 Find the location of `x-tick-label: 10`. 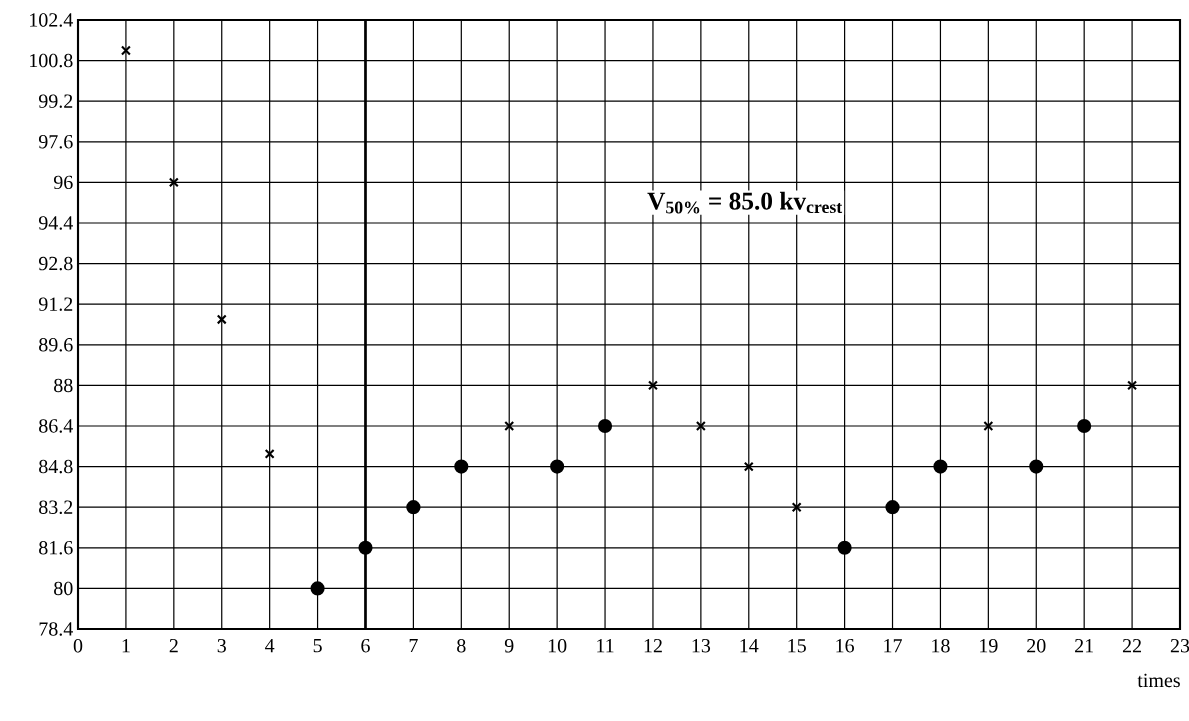

x-tick-label: 10 is located at coordinates (557, 646).